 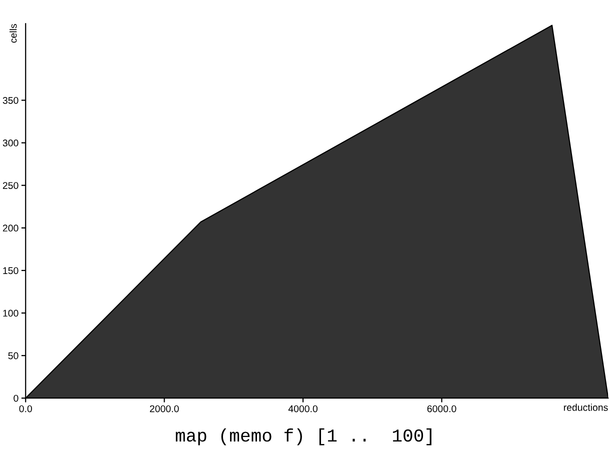 I want to click on y-tick-label: 350, so click(x=10, y=100).